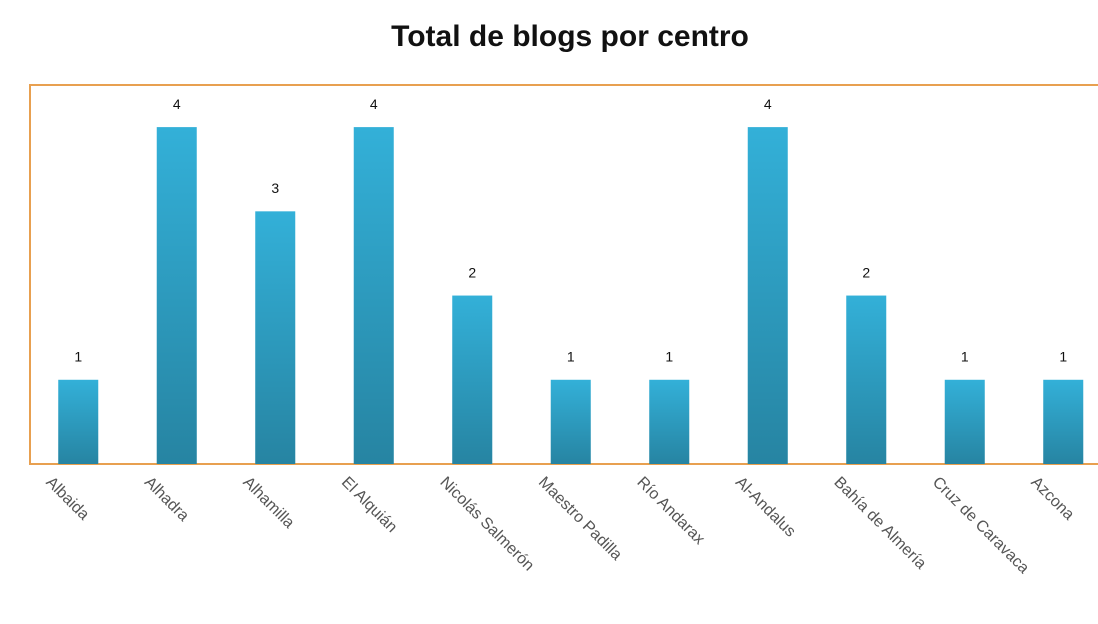 This screenshot has height=624, width=1098. What do you see at coordinates (580, 519) in the screenshot?
I see `x-tick-label: Maestro Padilla` at bounding box center [580, 519].